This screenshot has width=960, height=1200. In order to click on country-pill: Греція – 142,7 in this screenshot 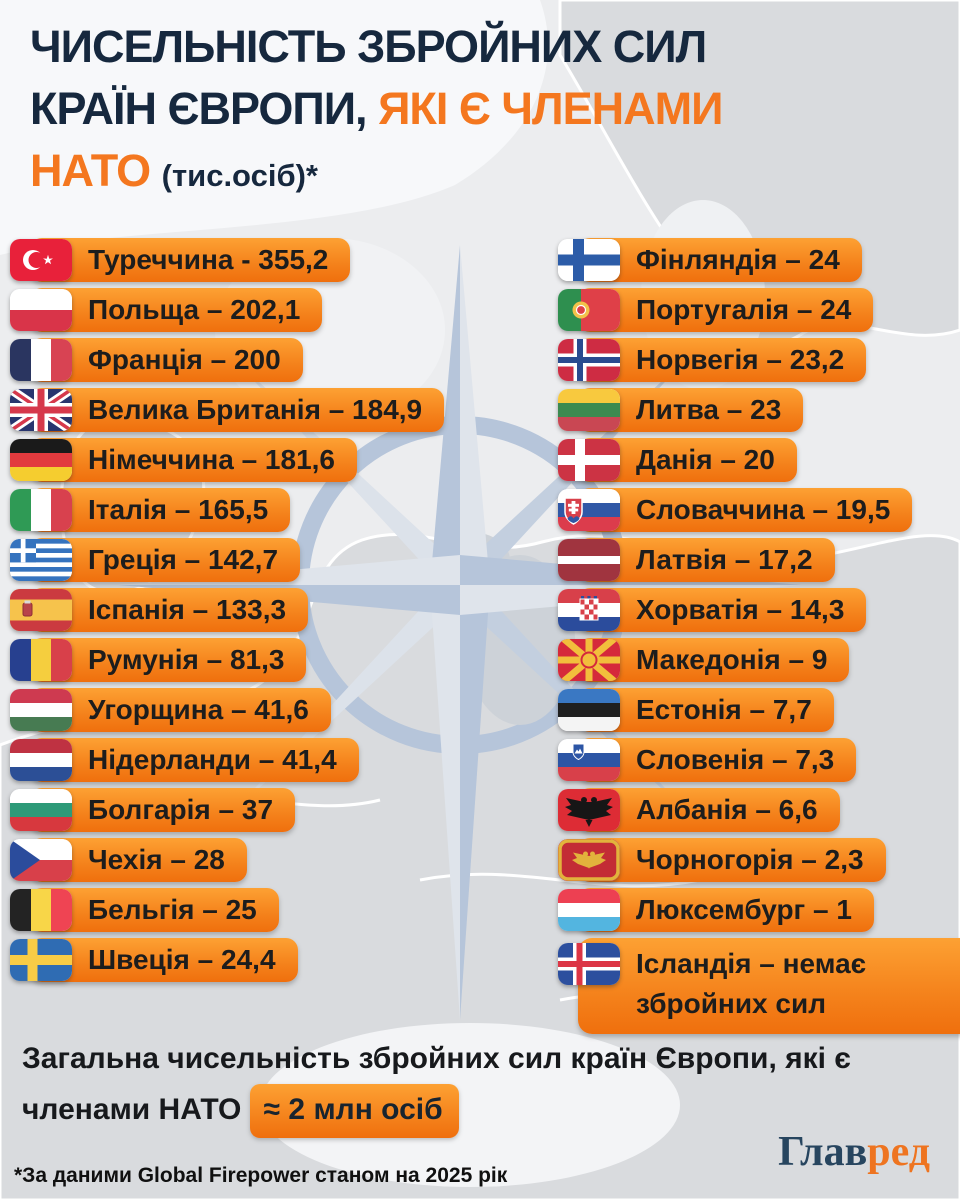, I will do `click(165, 560)`.